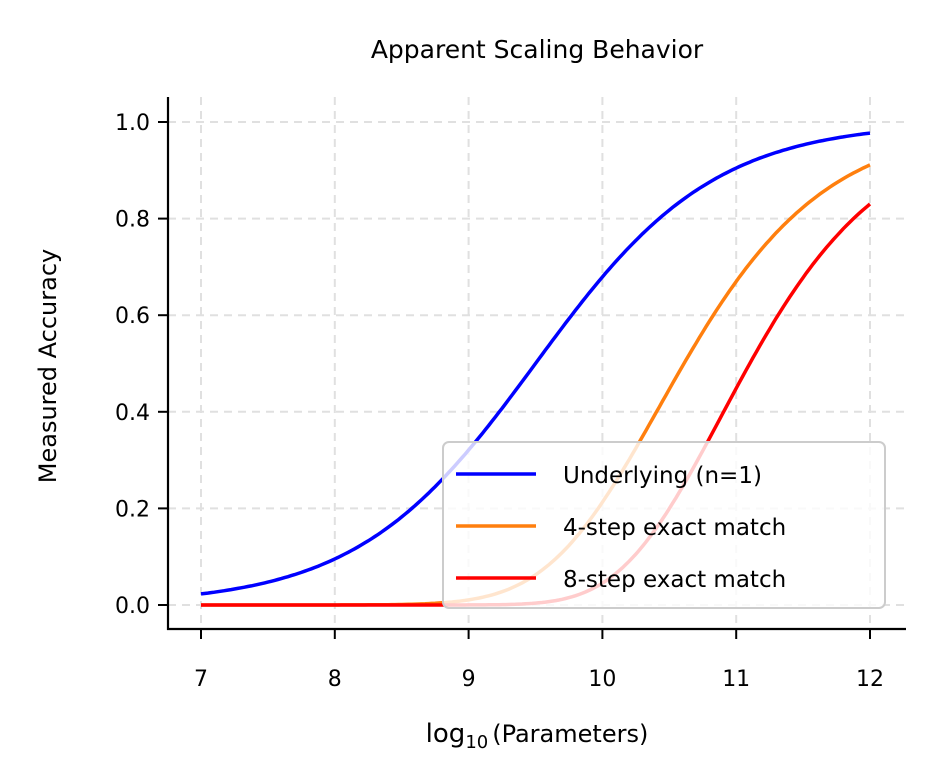 This screenshot has height=784, width=934. Describe the element at coordinates (537, 736) in the screenshot. I see `x-axis-label: log10 (Parameters)` at that location.